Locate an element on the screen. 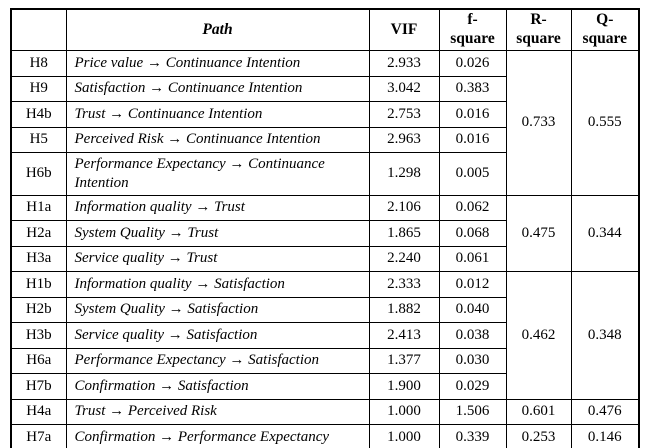 The height and width of the screenshot is (448, 646). q-square-cell: 0.348 is located at coordinates (605, 335).